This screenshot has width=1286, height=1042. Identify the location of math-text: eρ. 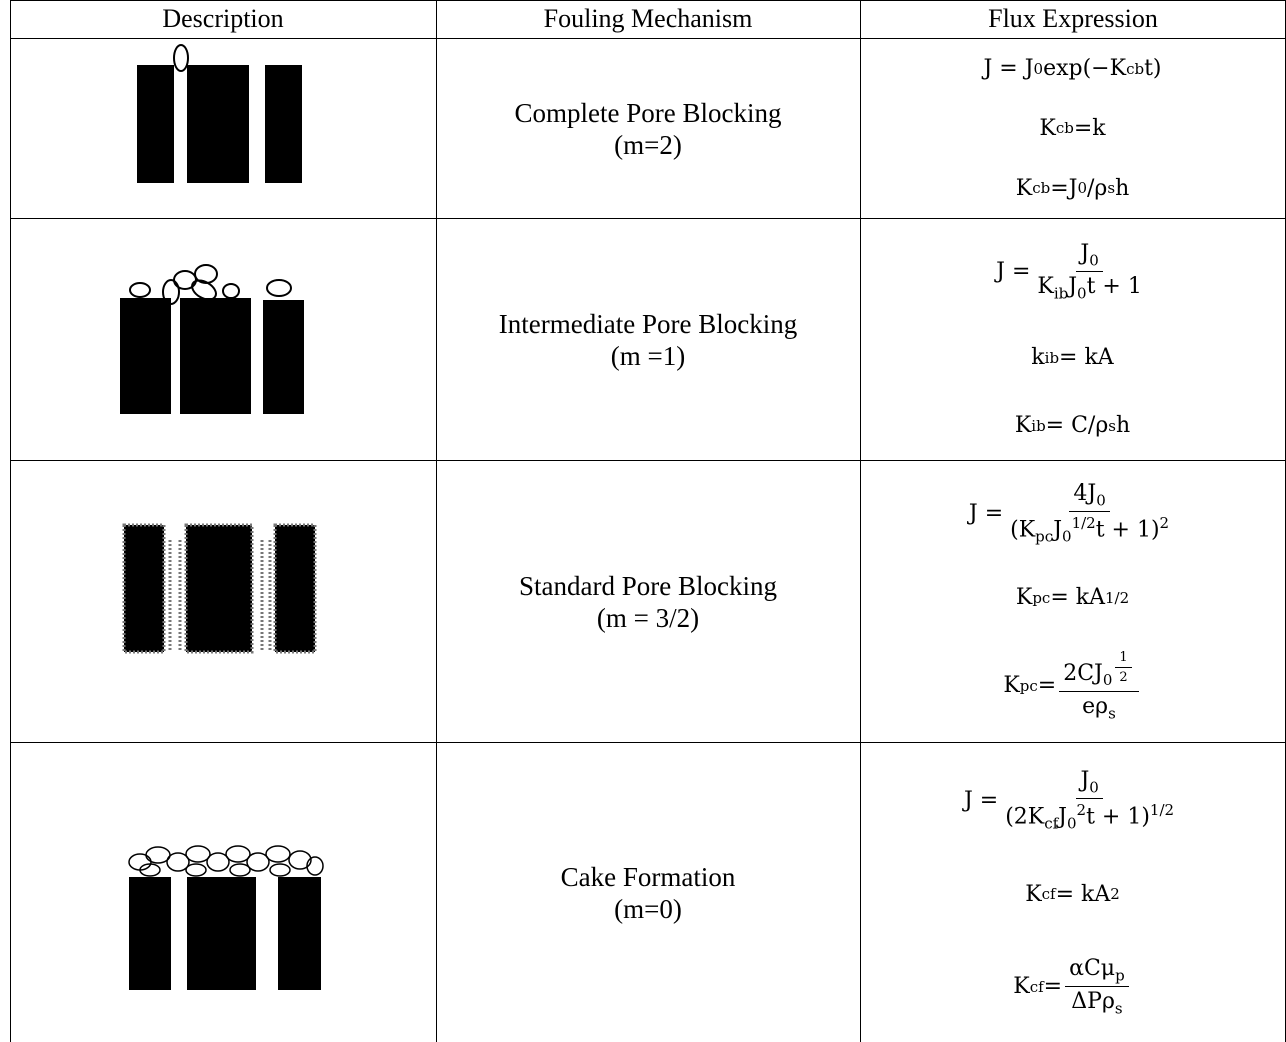
(1095, 706).